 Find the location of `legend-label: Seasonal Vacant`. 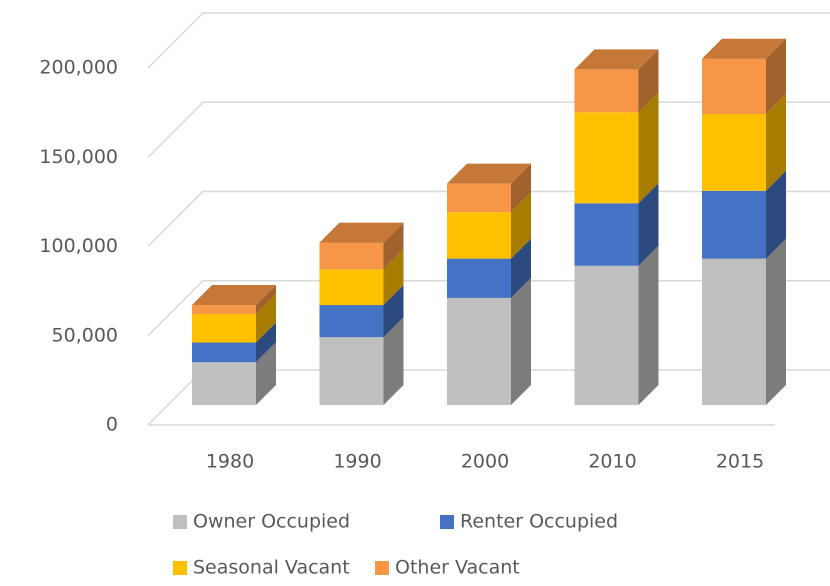

legend-label: Seasonal Vacant is located at coordinates (271, 568).